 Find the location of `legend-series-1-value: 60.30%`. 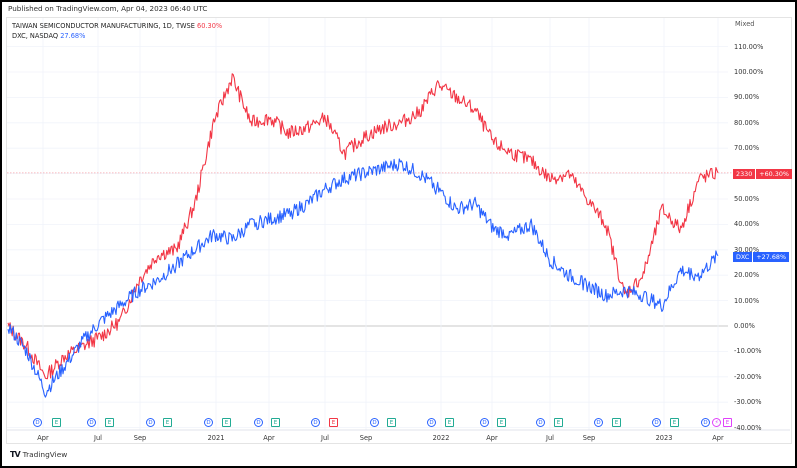

legend-series-1-value: 60.30% is located at coordinates (210, 26).